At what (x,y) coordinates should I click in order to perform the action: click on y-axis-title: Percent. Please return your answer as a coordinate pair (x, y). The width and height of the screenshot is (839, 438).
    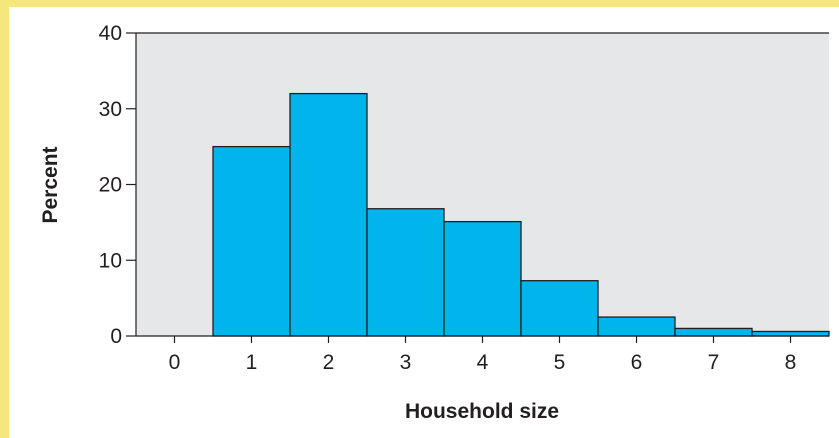
    Looking at the image, I should click on (50, 184).